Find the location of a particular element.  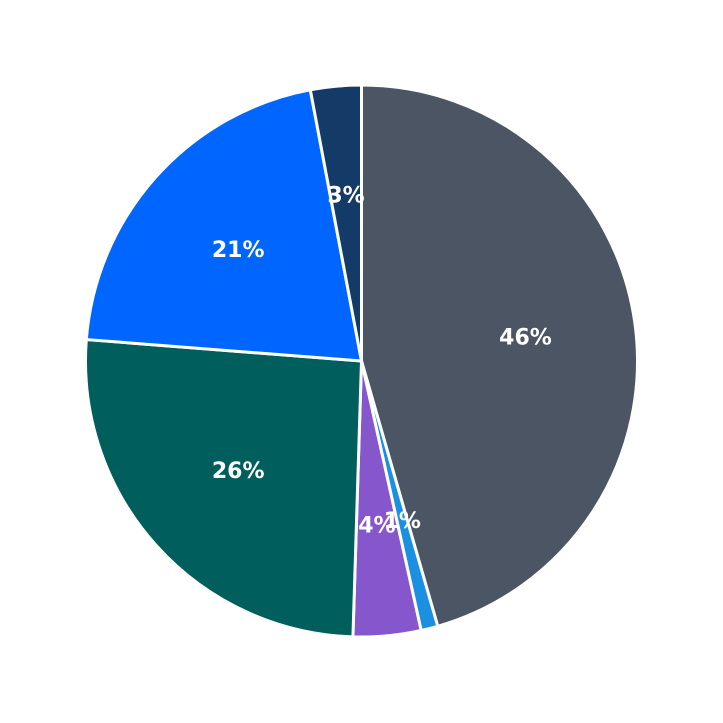

pie-slice-label-1: 1% is located at coordinates (402, 521).